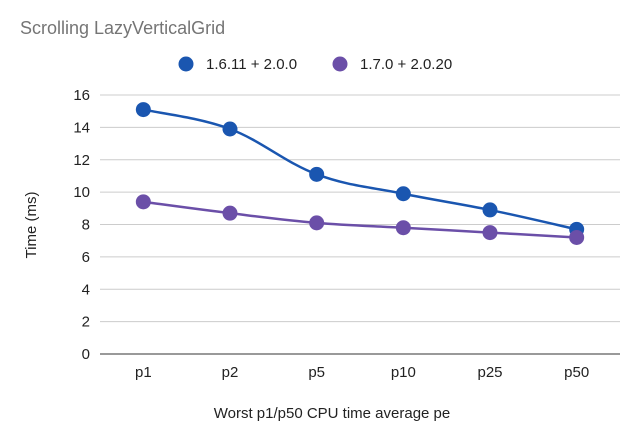  Describe the element at coordinates (143, 372) in the screenshot. I see `x-tick-label: p1` at that location.